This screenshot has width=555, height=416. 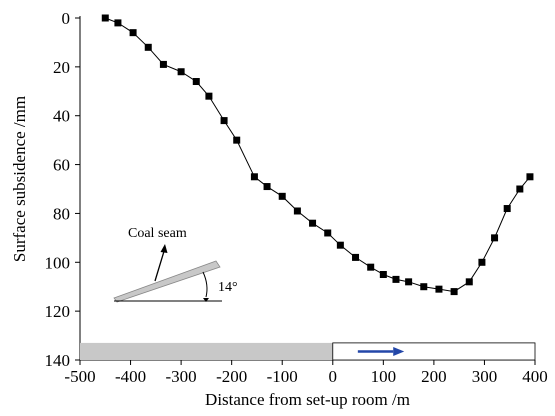 I want to click on coal-seam-annotation: Coal seam 14°, so click(x=175, y=264).